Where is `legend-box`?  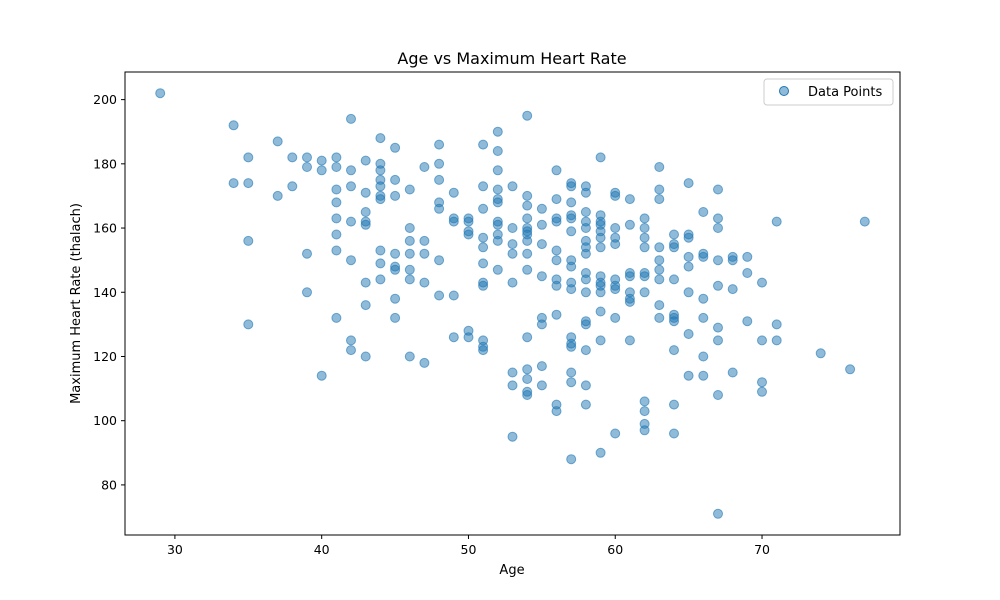
legend-box is located at coordinates (828, 92).